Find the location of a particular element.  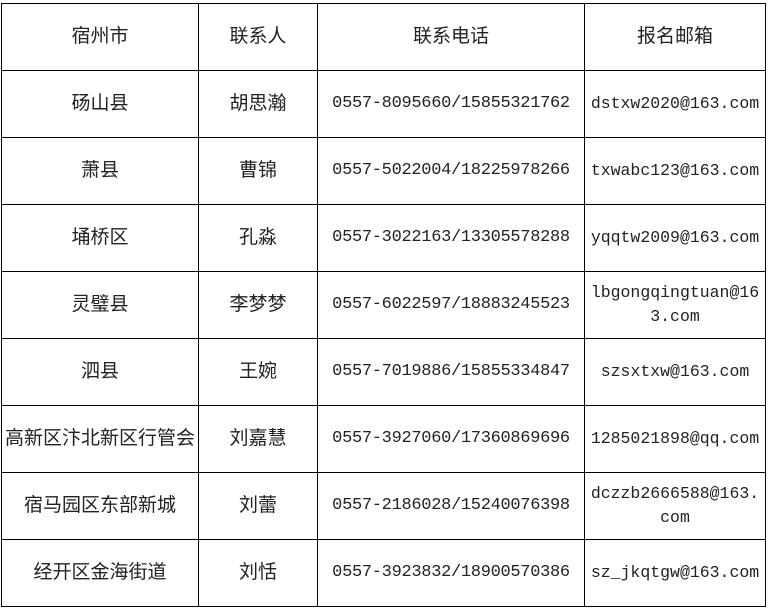

district-cell: 高新区汴北新区行管会 is located at coordinates (100, 439).